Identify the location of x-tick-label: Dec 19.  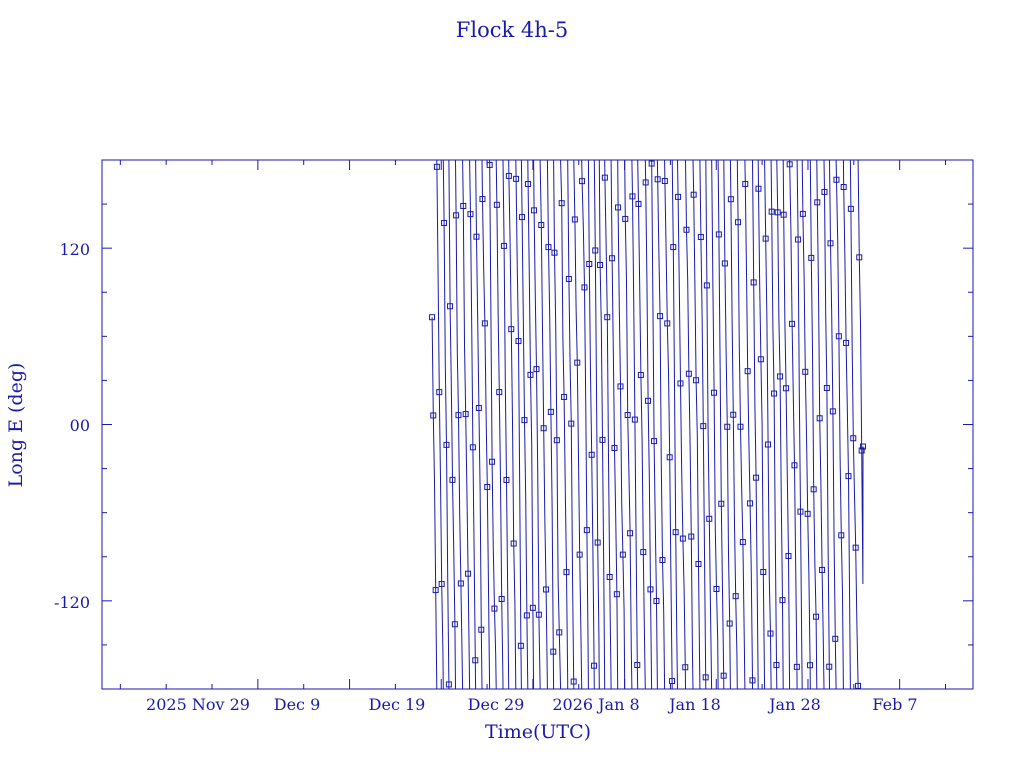
(397, 704).